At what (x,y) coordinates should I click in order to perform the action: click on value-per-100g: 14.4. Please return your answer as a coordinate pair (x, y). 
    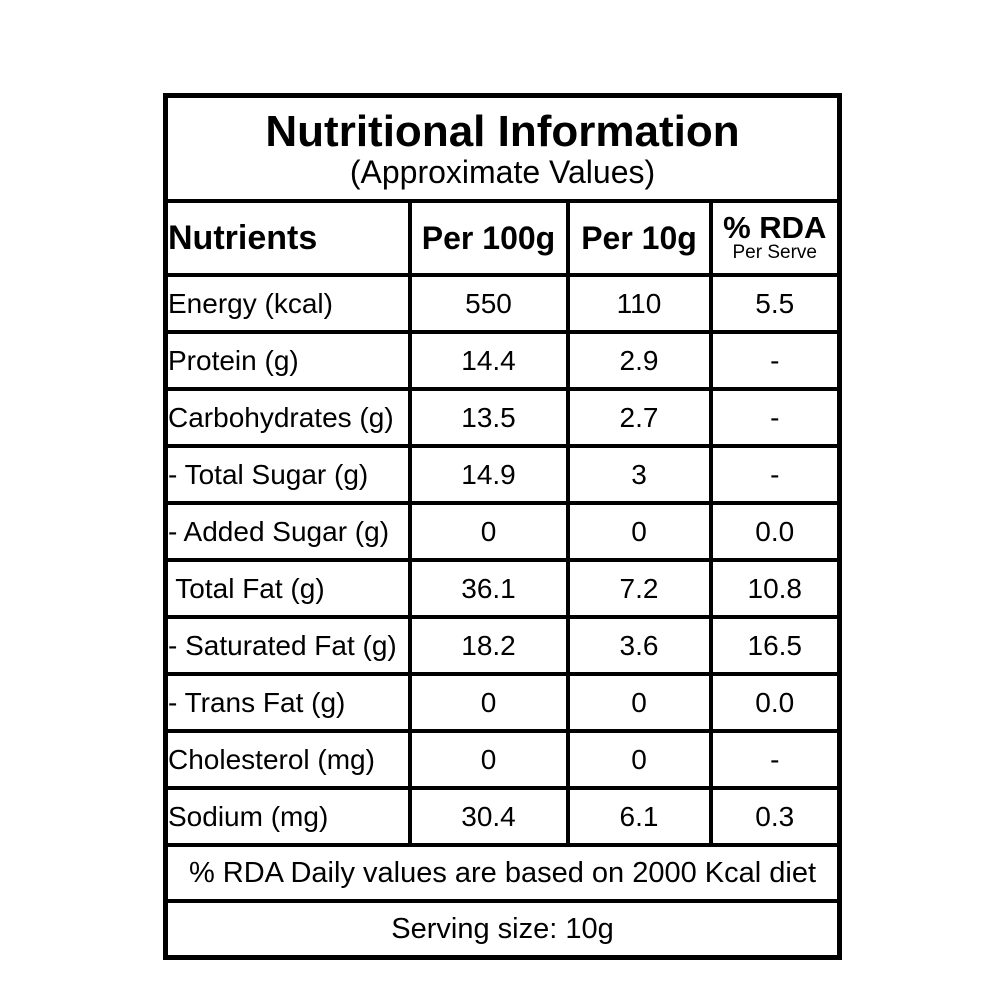
    Looking at the image, I should click on (488, 360).